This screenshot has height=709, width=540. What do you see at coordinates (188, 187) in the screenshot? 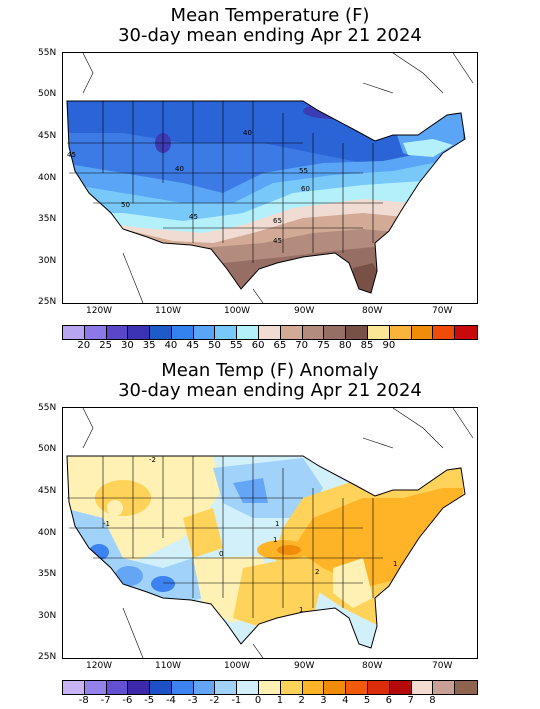
I see `map1-contour-labels: 40 40 45 45 50 55 60 65 45` at bounding box center [188, 187].